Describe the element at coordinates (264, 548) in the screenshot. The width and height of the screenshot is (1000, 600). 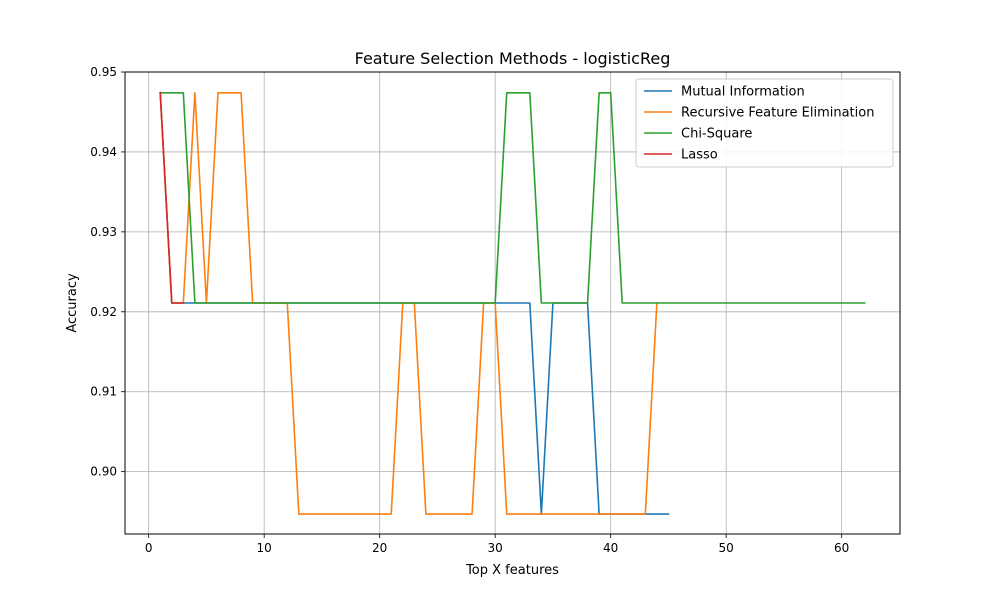
I see `x-tick-label: 10` at that location.